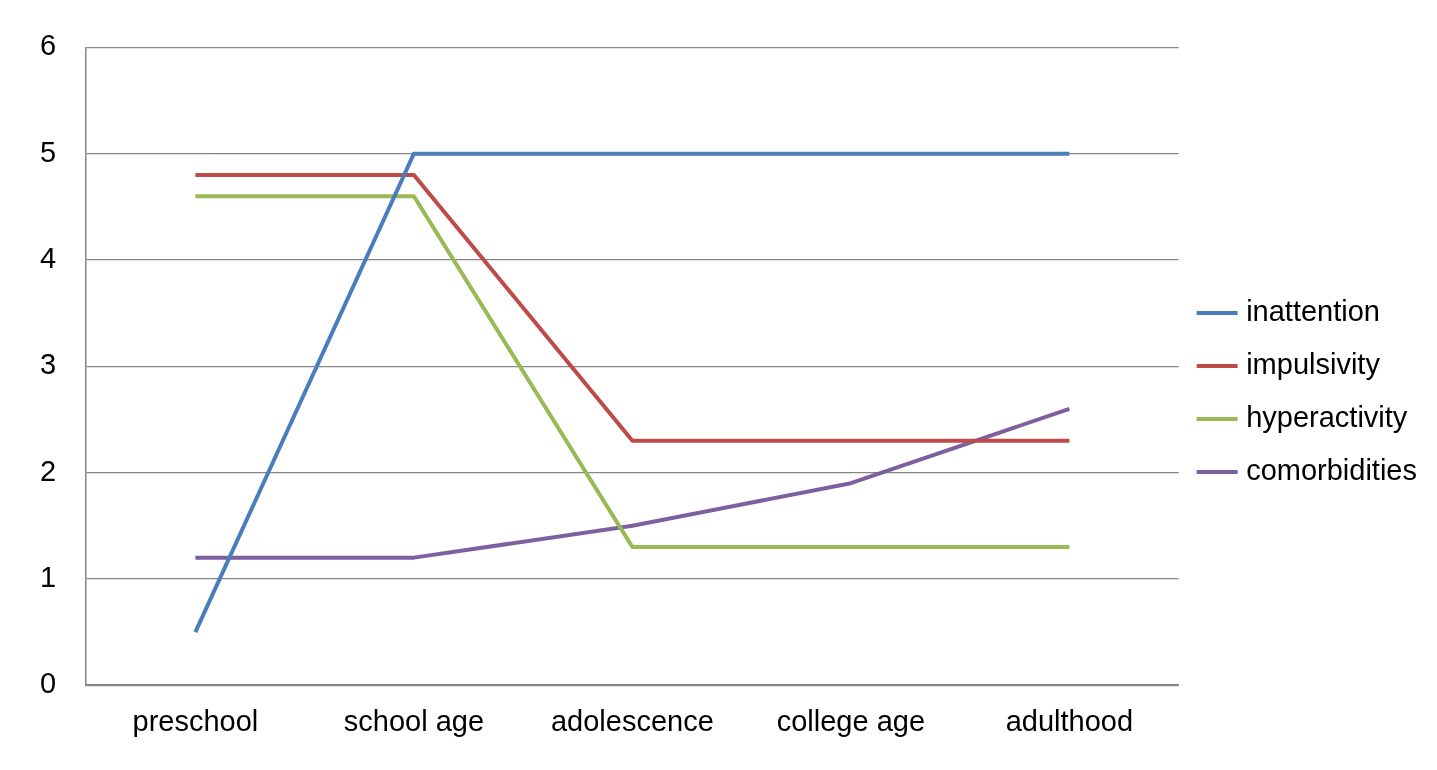  What do you see at coordinates (632, 720) in the screenshot?
I see `x-tick-label: adolescence` at bounding box center [632, 720].